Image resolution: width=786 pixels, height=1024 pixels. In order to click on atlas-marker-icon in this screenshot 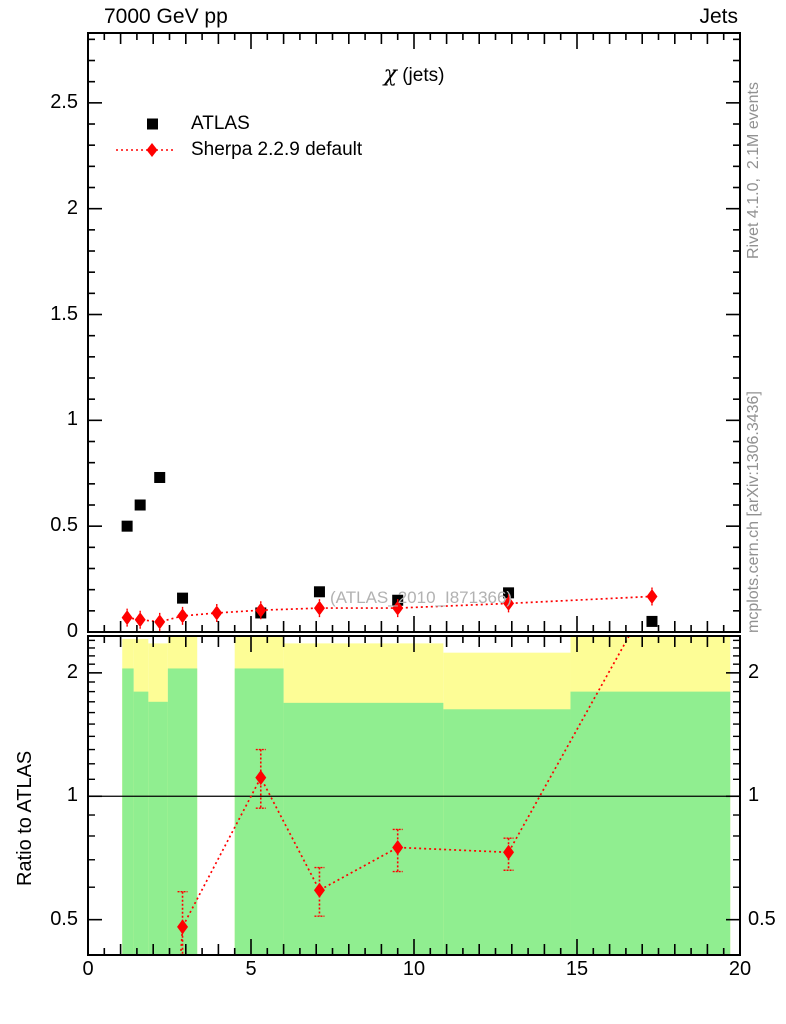, I will do `click(152, 124)`.